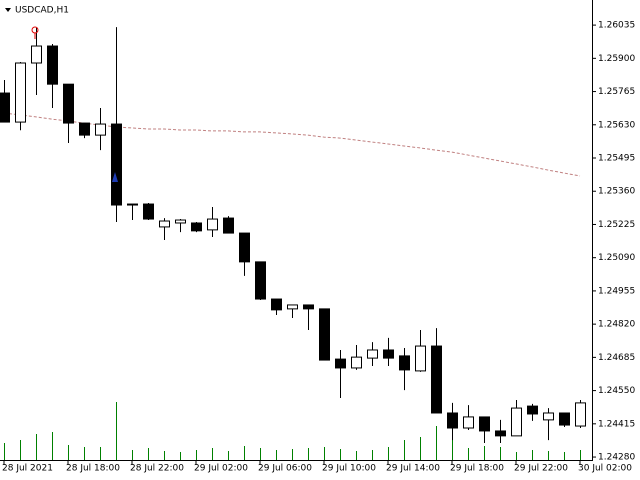 This screenshot has width=640, height=480. What do you see at coordinates (477, 469) in the screenshot?
I see `x-tick-label: 29 Jul 18:00` at bounding box center [477, 469].